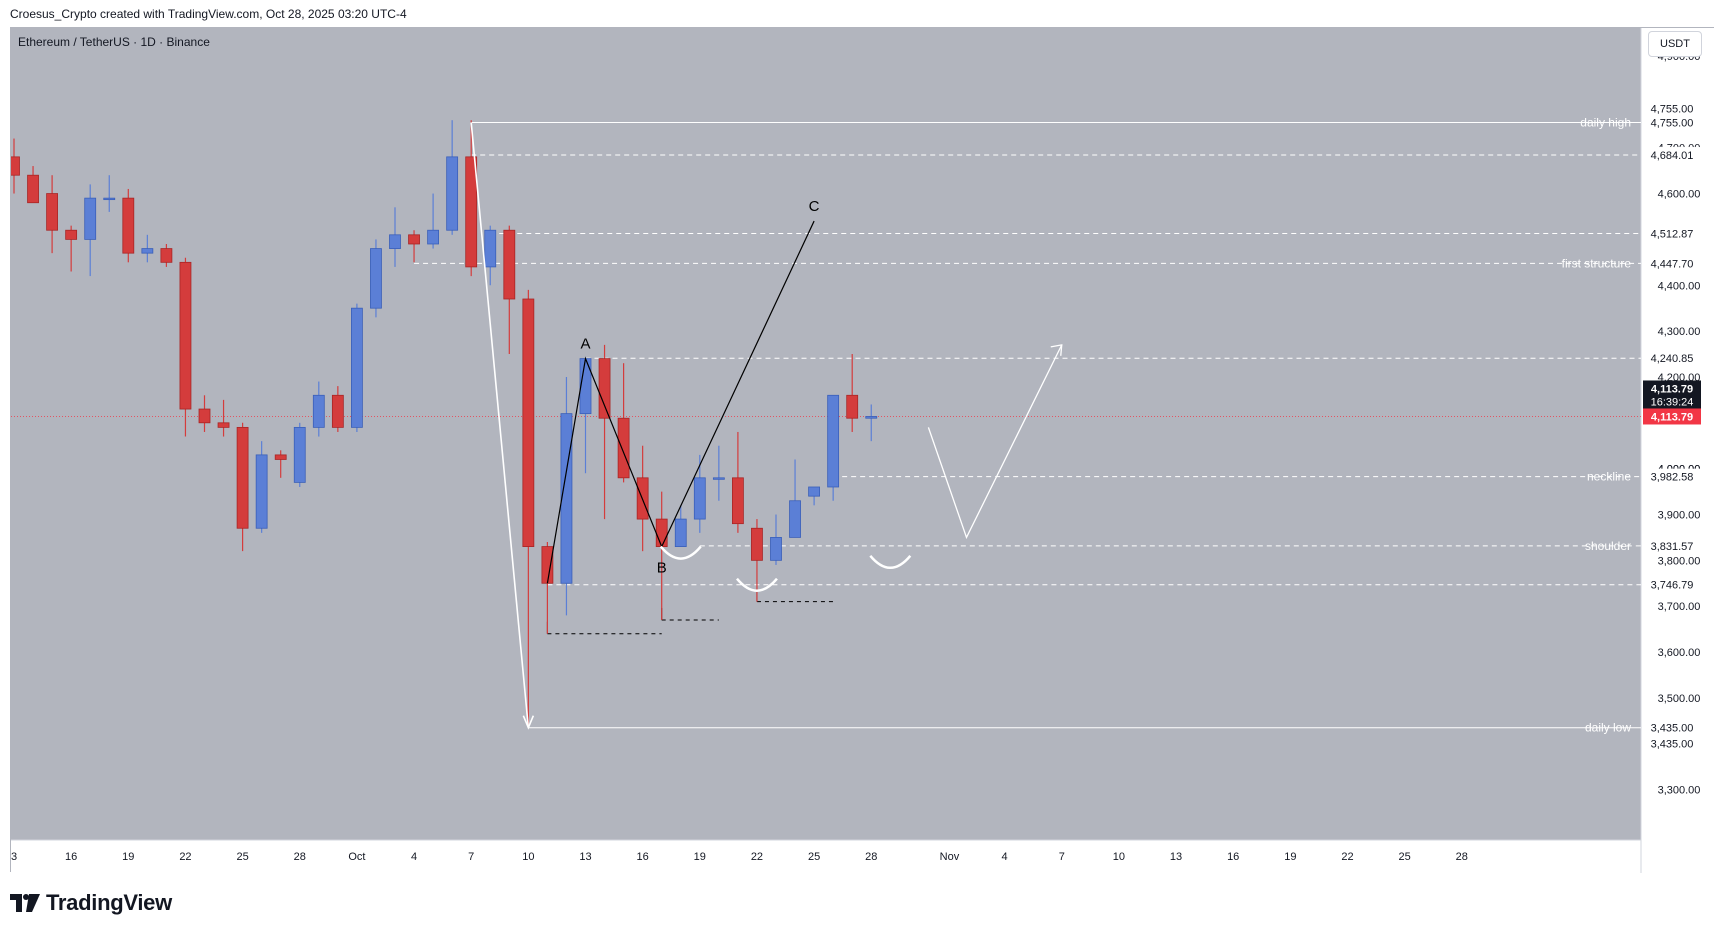  I want to click on abc-wave-line, so click(680, 402).